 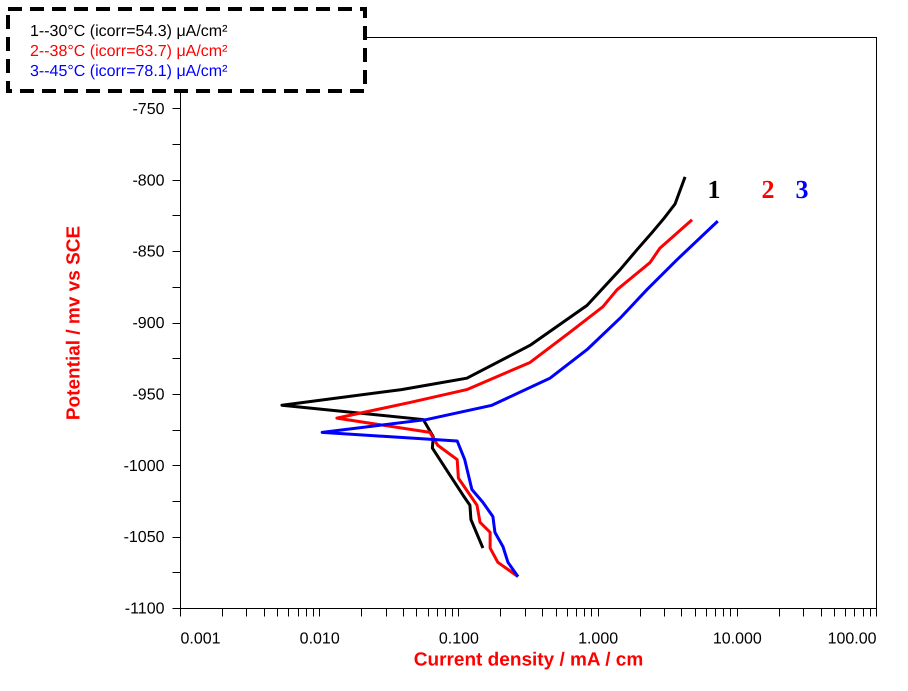 I want to click on y-tick-label: -950, so click(x=148, y=395).